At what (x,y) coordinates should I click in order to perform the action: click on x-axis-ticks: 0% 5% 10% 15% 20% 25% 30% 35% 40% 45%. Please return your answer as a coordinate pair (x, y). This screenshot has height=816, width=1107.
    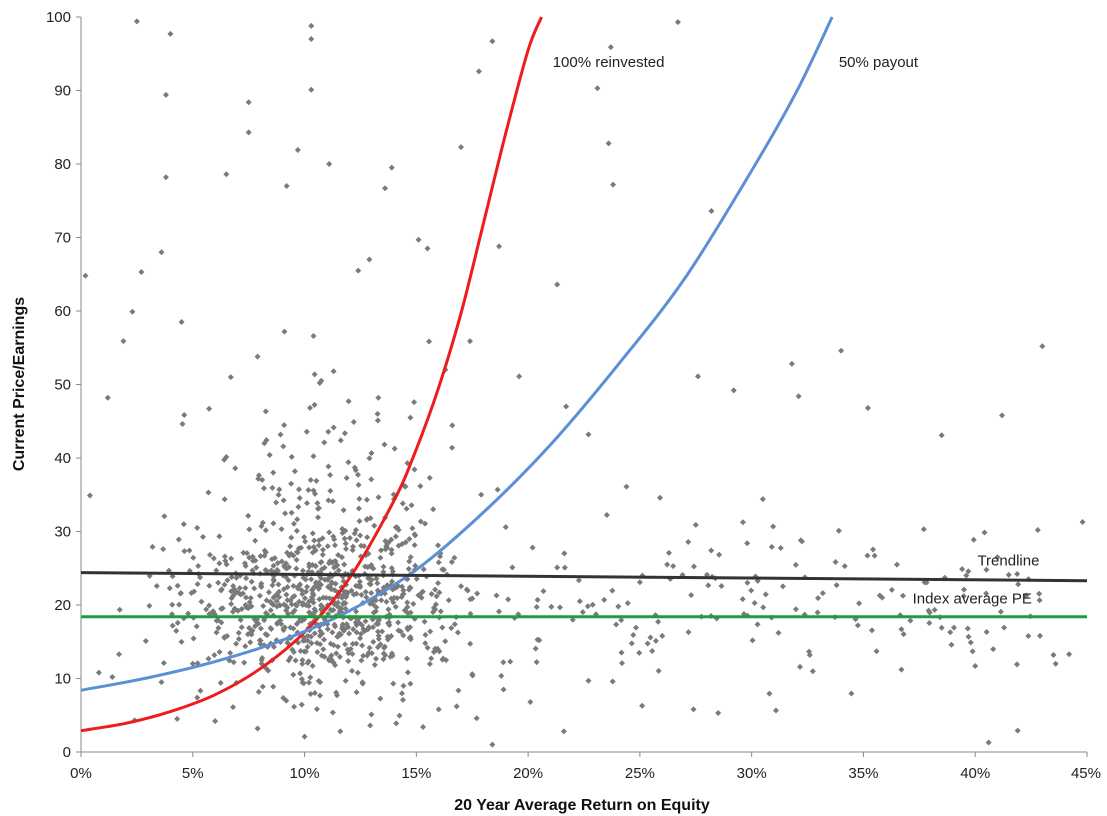
    Looking at the image, I should click on (585, 767).